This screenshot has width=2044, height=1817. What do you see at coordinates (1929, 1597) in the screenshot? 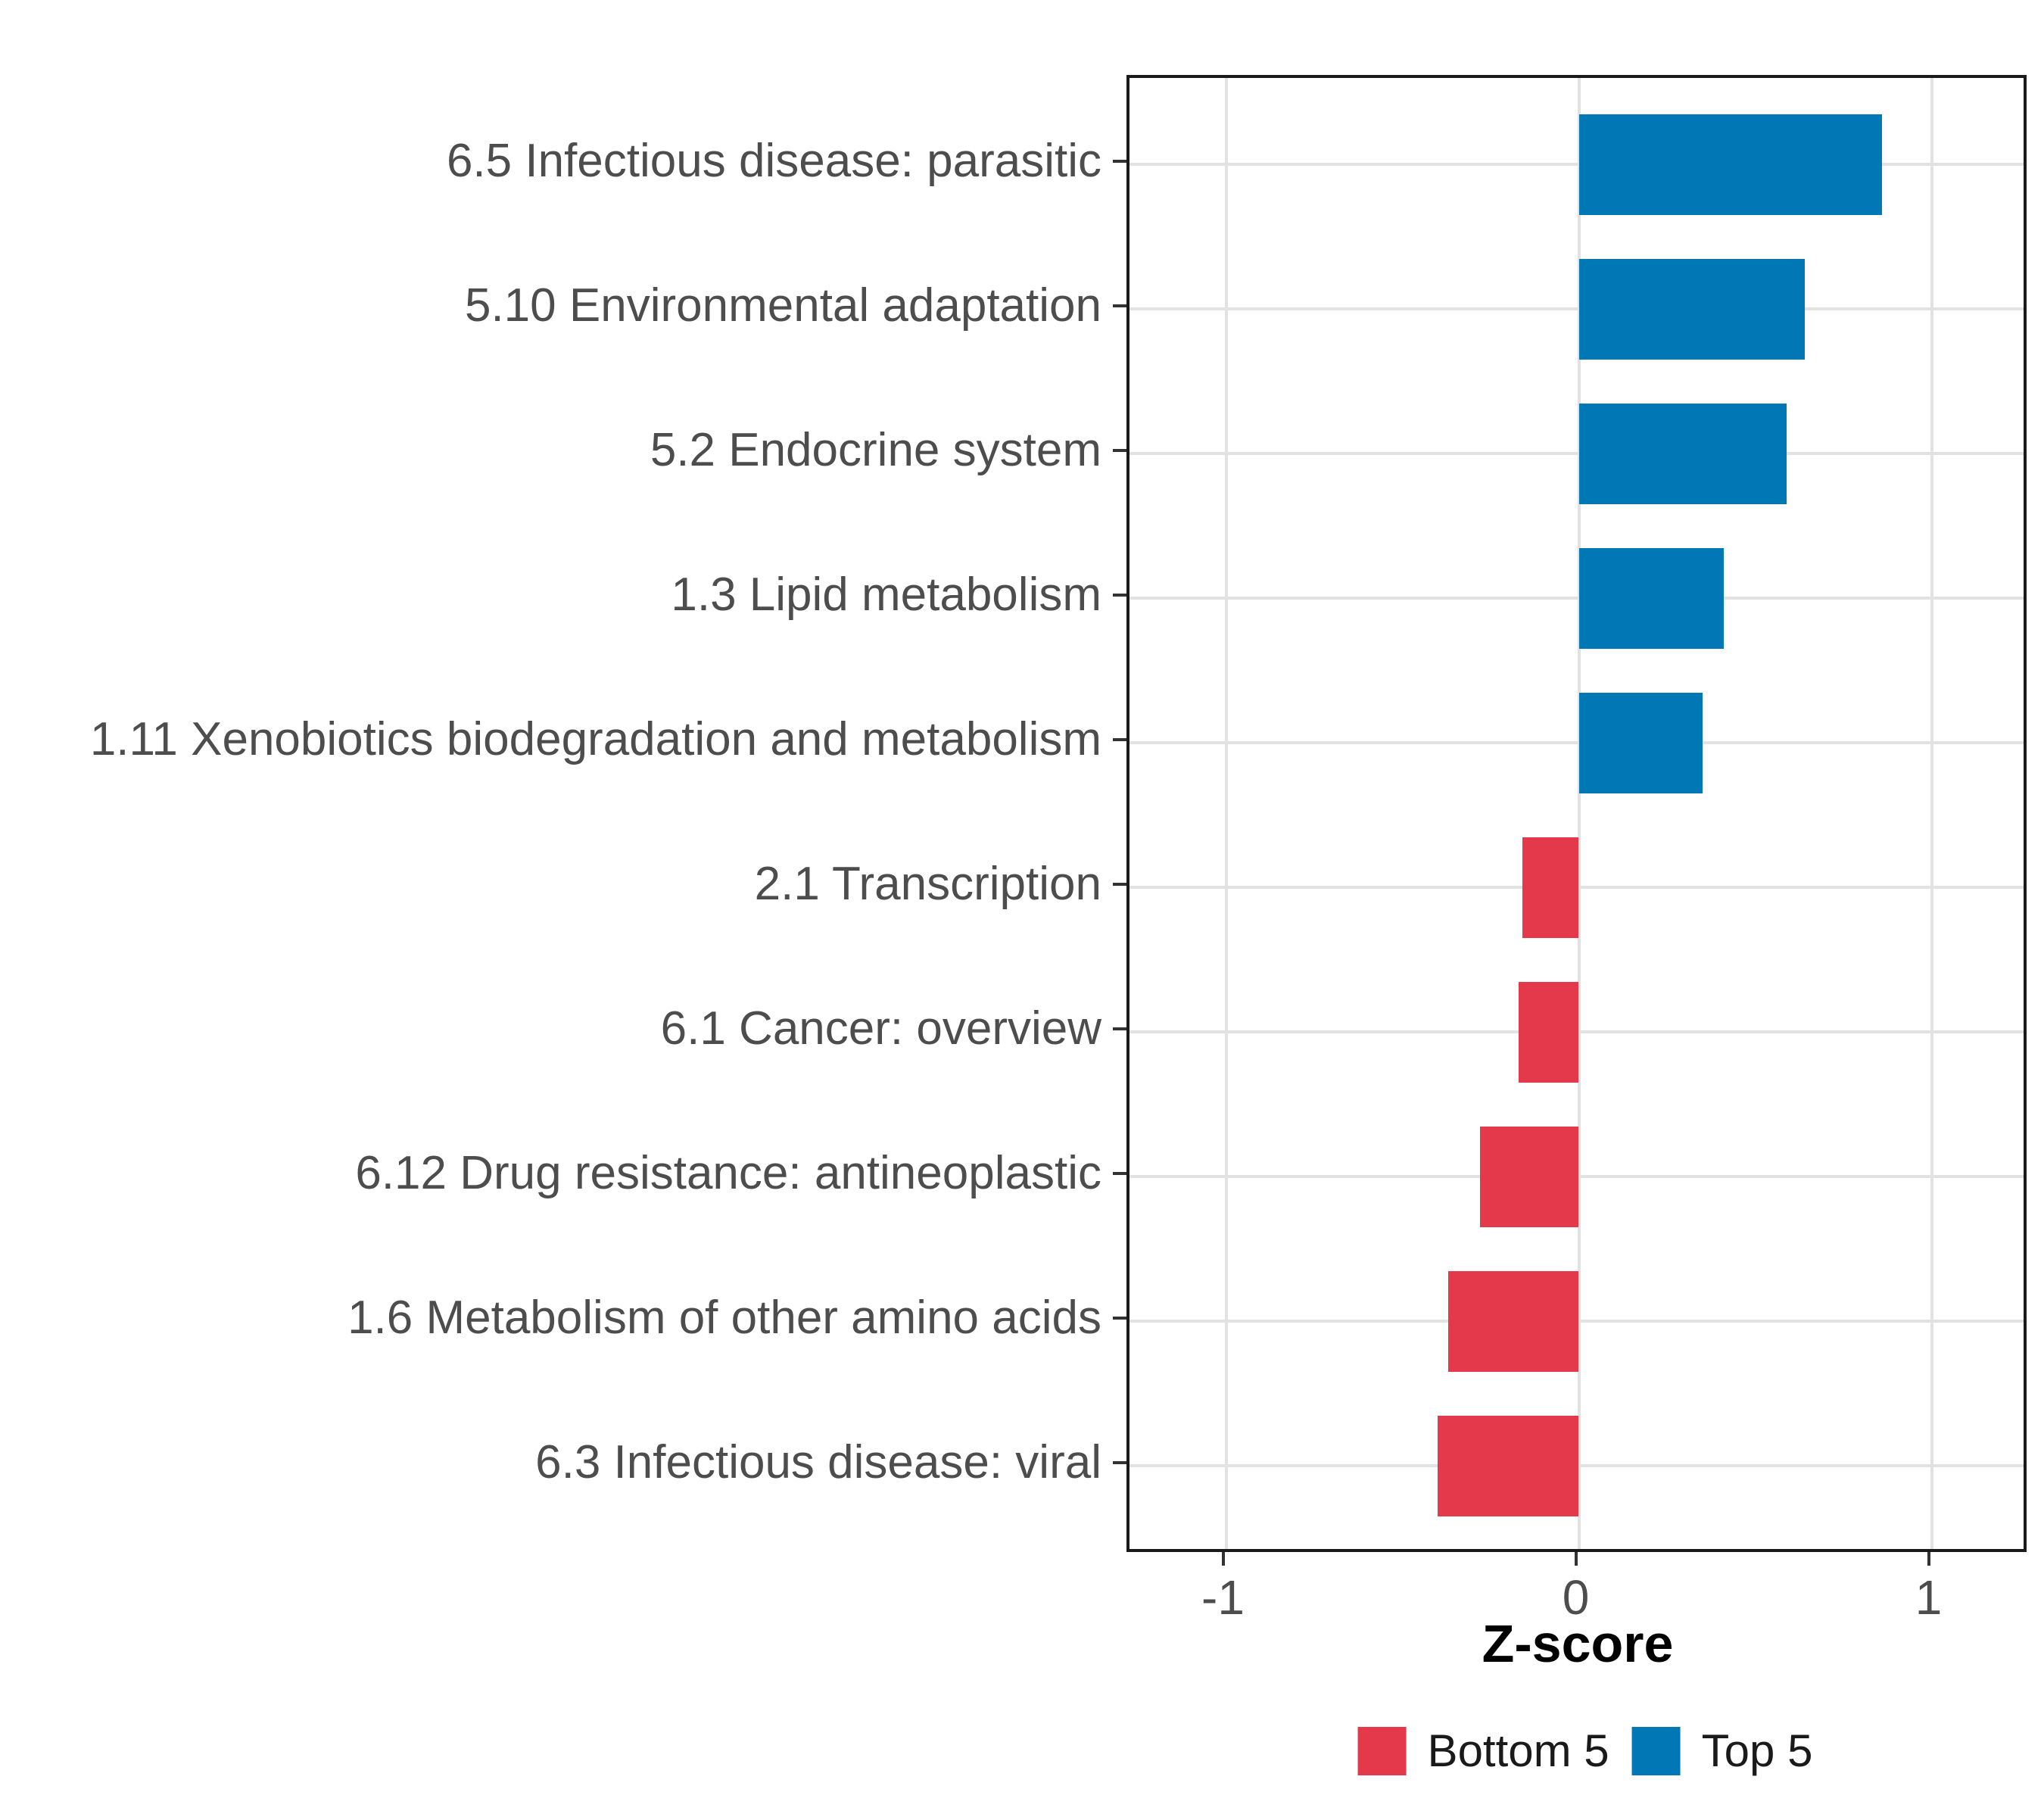
I see `x-tick-label: 1` at bounding box center [1929, 1597].